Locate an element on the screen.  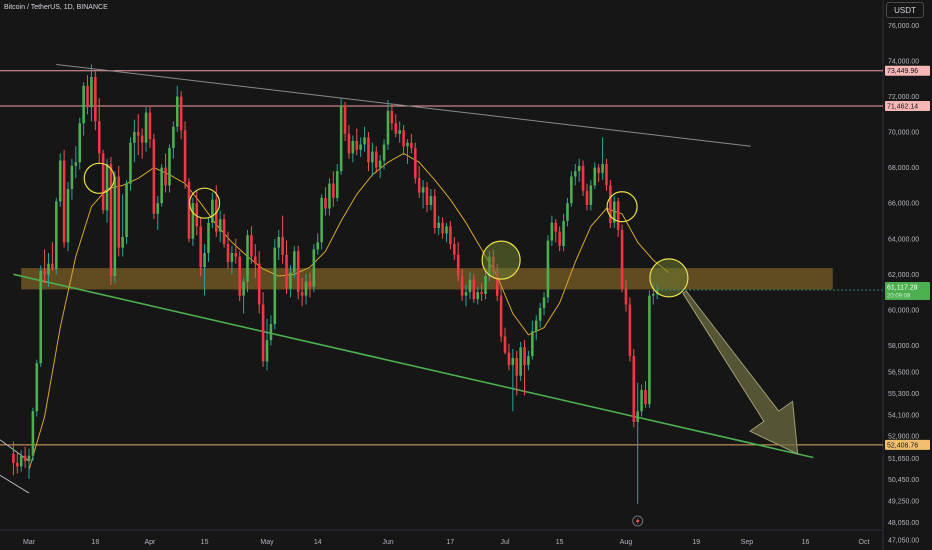
x-tick-label: Apr is located at coordinates (151, 542).